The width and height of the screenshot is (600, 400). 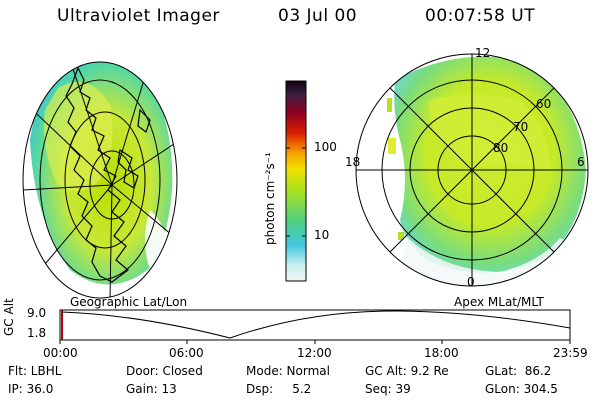 I want to click on timeline-ytick-top: 9.0, so click(x=37, y=313).